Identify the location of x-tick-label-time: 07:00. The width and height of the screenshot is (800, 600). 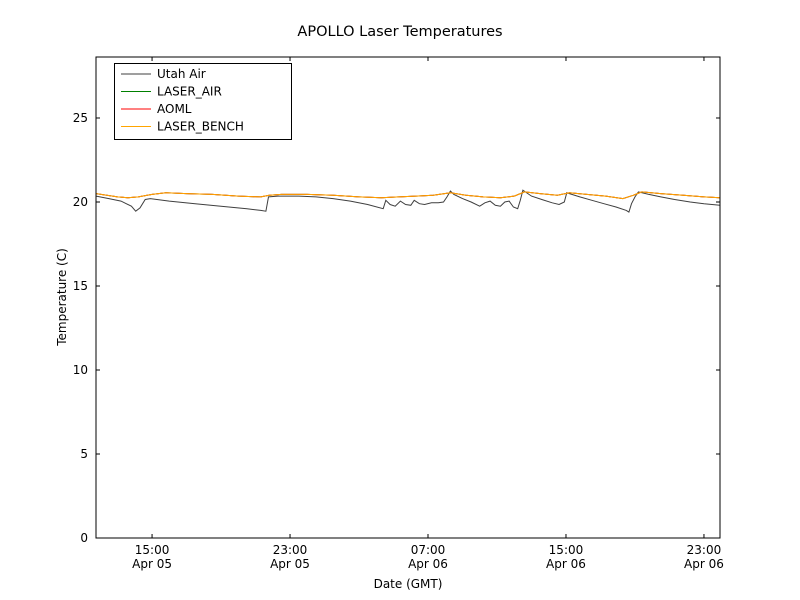
(428, 550).